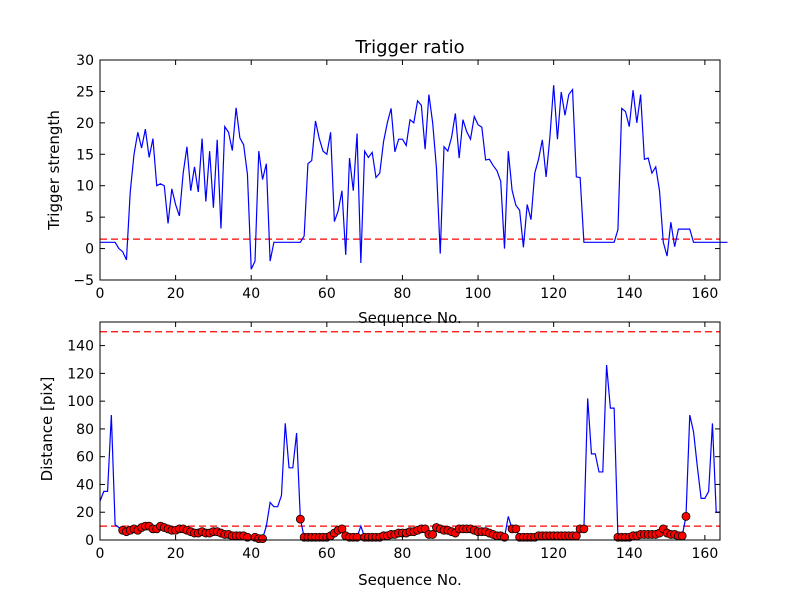 This screenshot has width=800, height=600. I want to click on y-tick-label: 25, so click(85, 92).